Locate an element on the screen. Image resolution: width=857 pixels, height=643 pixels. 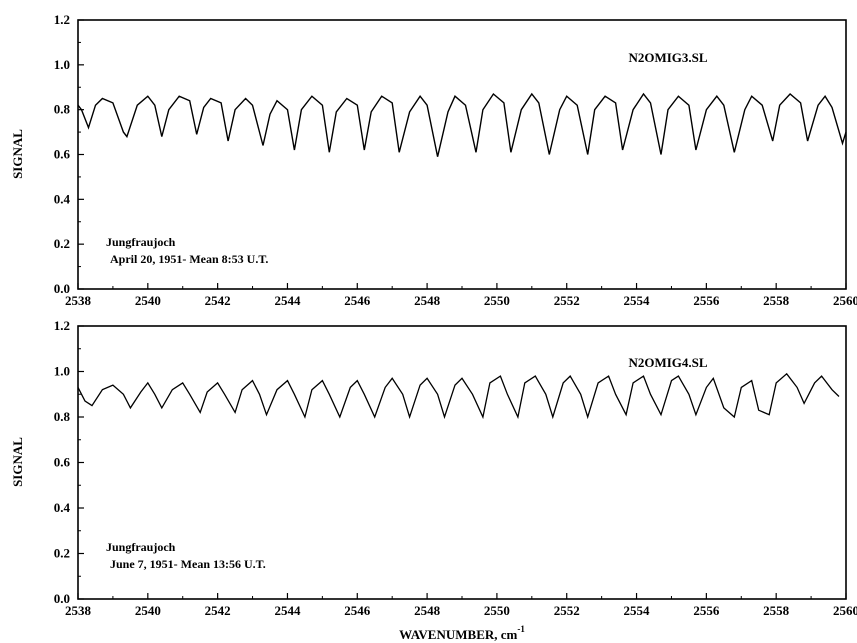
x-tick-label-top-9: 2556 is located at coordinates (706, 300).